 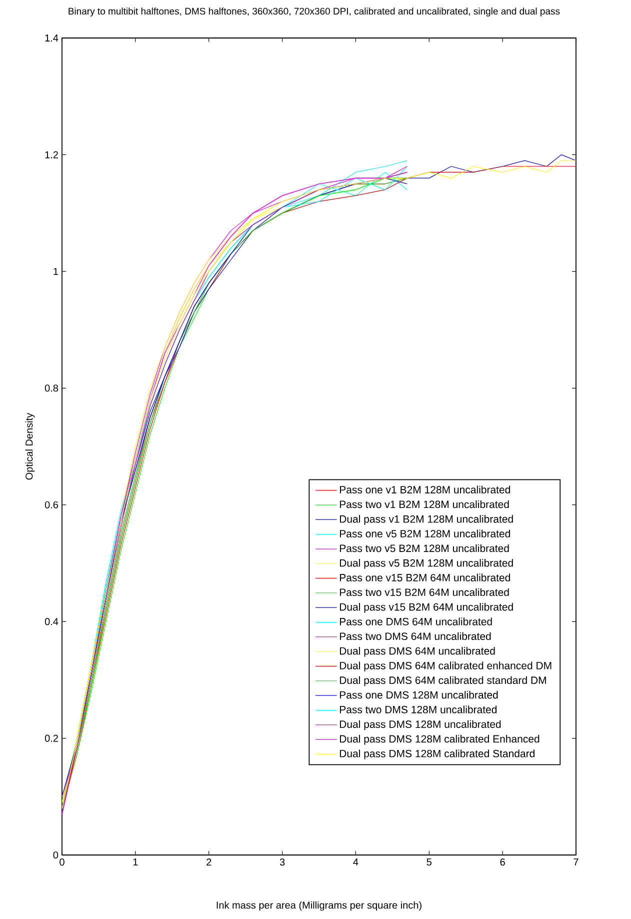 I want to click on legend-label: Pass one v5 B2M 128M uncalibrated, so click(x=425, y=534).